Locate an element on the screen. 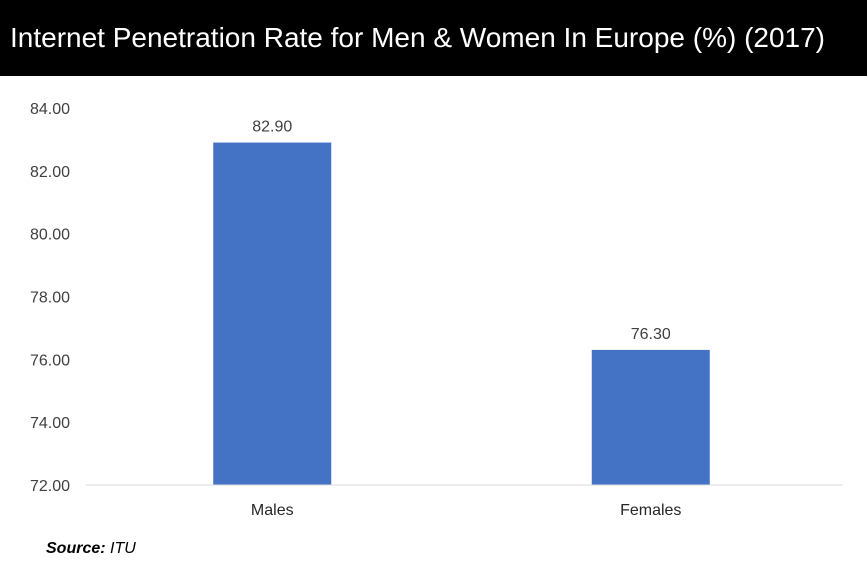 This screenshot has height=565, width=867. x-label-males: Males is located at coordinates (272, 510).